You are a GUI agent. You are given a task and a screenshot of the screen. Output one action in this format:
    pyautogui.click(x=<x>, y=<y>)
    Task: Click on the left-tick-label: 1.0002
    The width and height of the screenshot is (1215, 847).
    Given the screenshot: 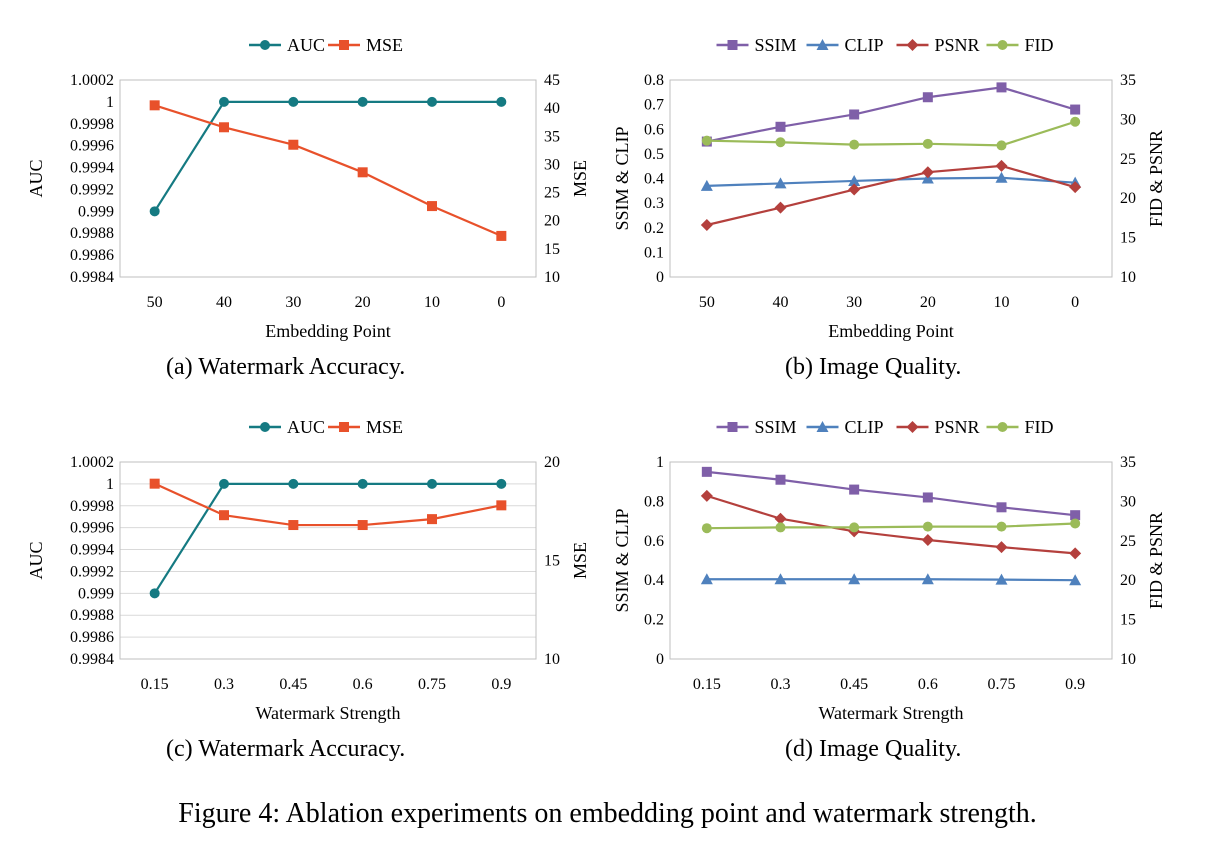 What is the action you would take?
    pyautogui.click(x=92, y=462)
    